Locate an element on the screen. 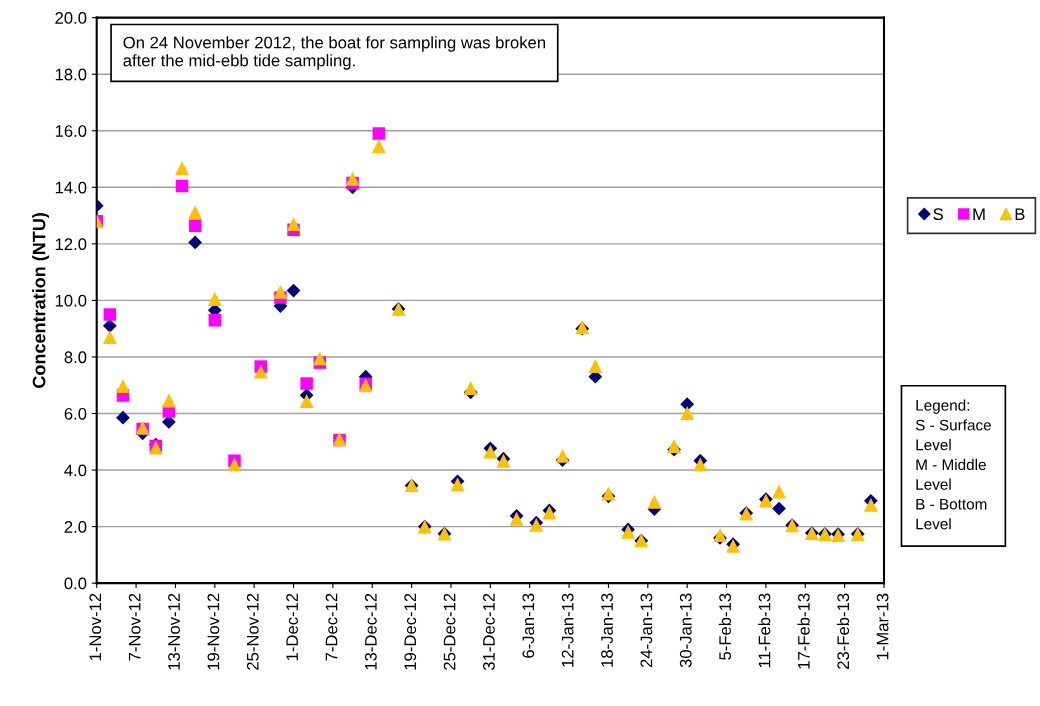 This screenshot has height=706, width=1040. y-tick-label: 8.0 is located at coordinates (75, 357).